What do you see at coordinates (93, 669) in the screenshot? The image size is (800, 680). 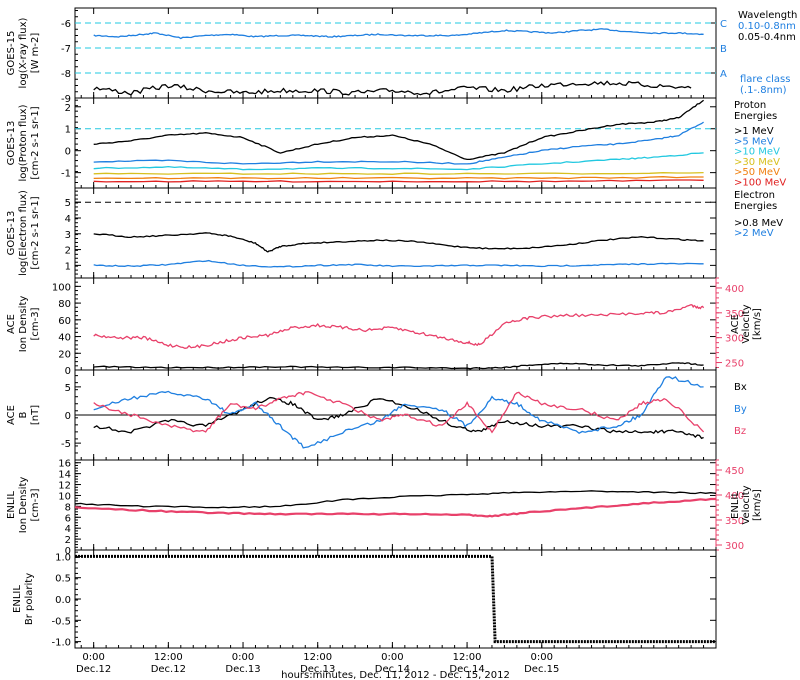 I see `x-tick-date-label: Dec.12` at bounding box center [93, 669].